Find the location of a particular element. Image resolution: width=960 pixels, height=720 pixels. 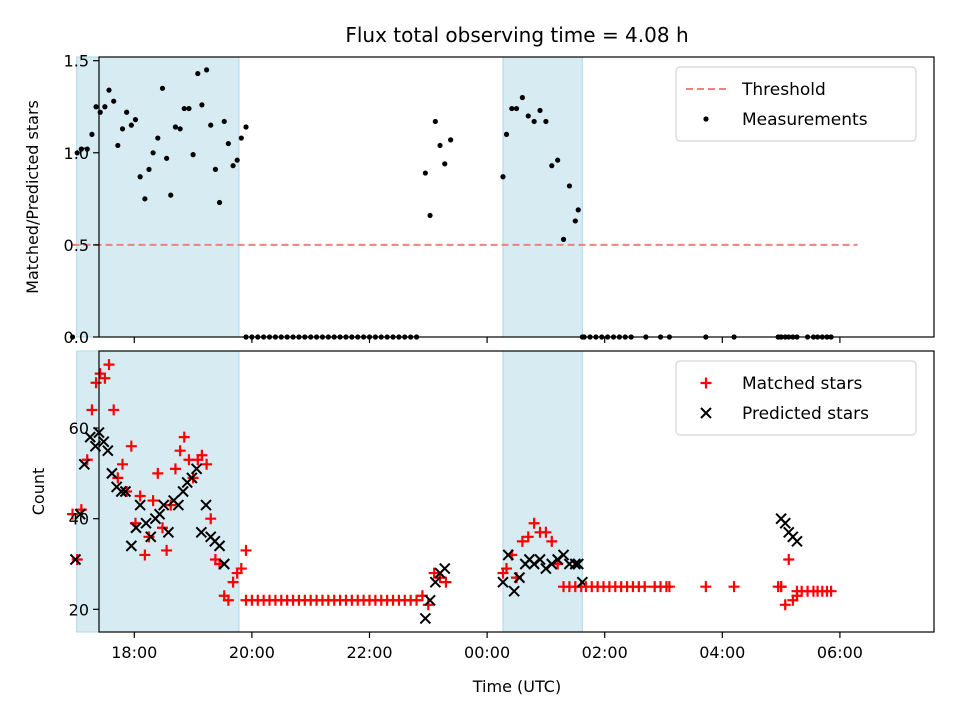

x-tick-label: 02:00 is located at coordinates (605, 652).